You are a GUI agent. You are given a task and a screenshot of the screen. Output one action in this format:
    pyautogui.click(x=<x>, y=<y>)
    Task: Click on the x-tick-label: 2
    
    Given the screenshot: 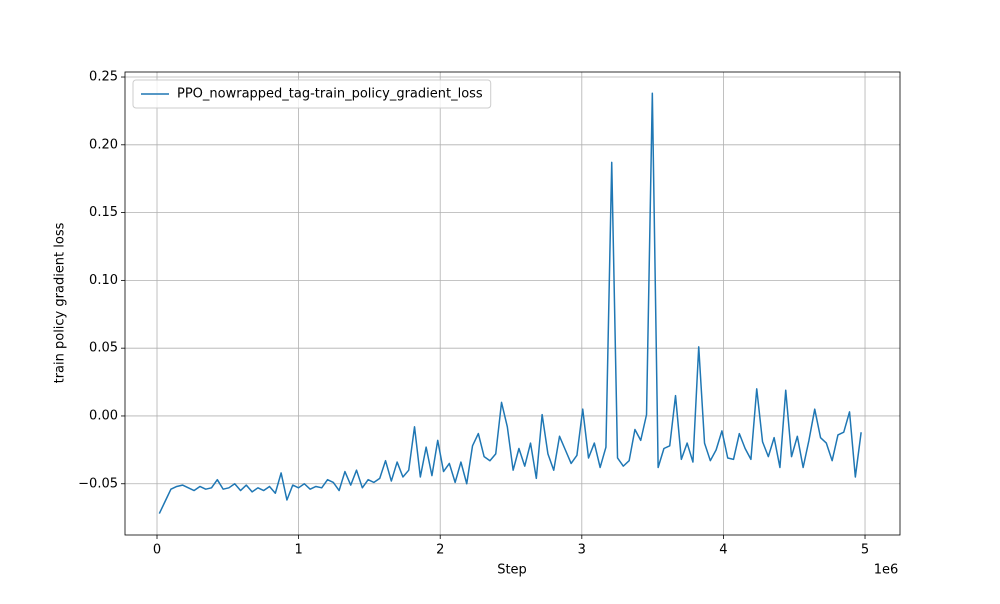 What is the action you would take?
    pyautogui.click(x=440, y=550)
    